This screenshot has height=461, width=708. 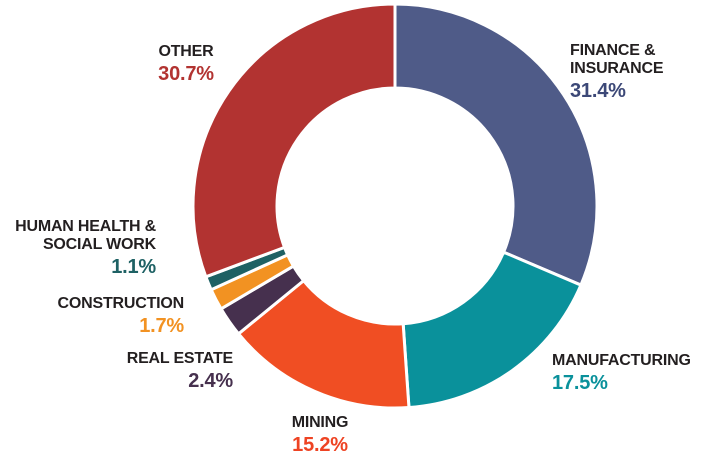 What do you see at coordinates (121, 303) in the screenshot?
I see `label-construction-name: CONSTRUCTION` at bounding box center [121, 303].